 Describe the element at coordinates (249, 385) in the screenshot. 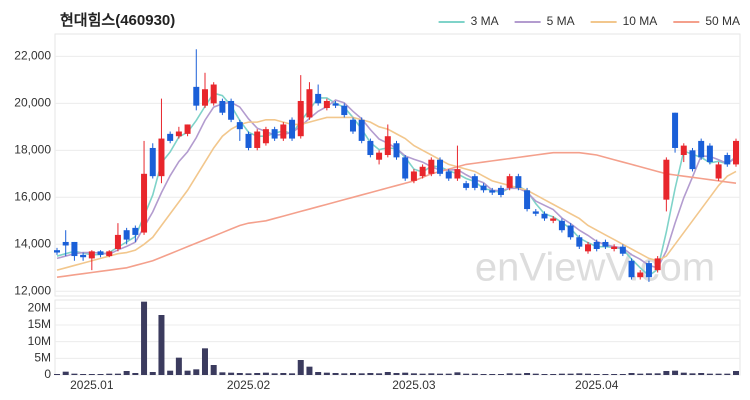

I see `x-tick-label: 2025.02` at that location.